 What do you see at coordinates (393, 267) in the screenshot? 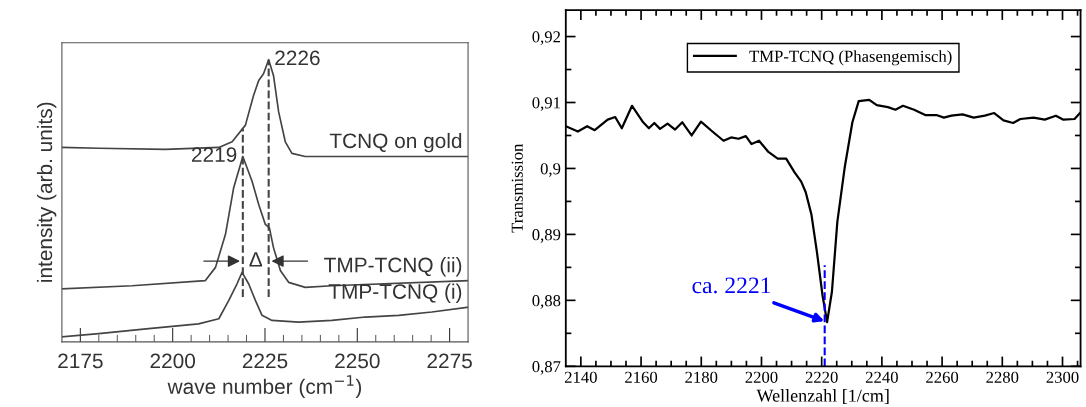
I see `series-label: TMP-TCNQ (ii)` at bounding box center [393, 267].